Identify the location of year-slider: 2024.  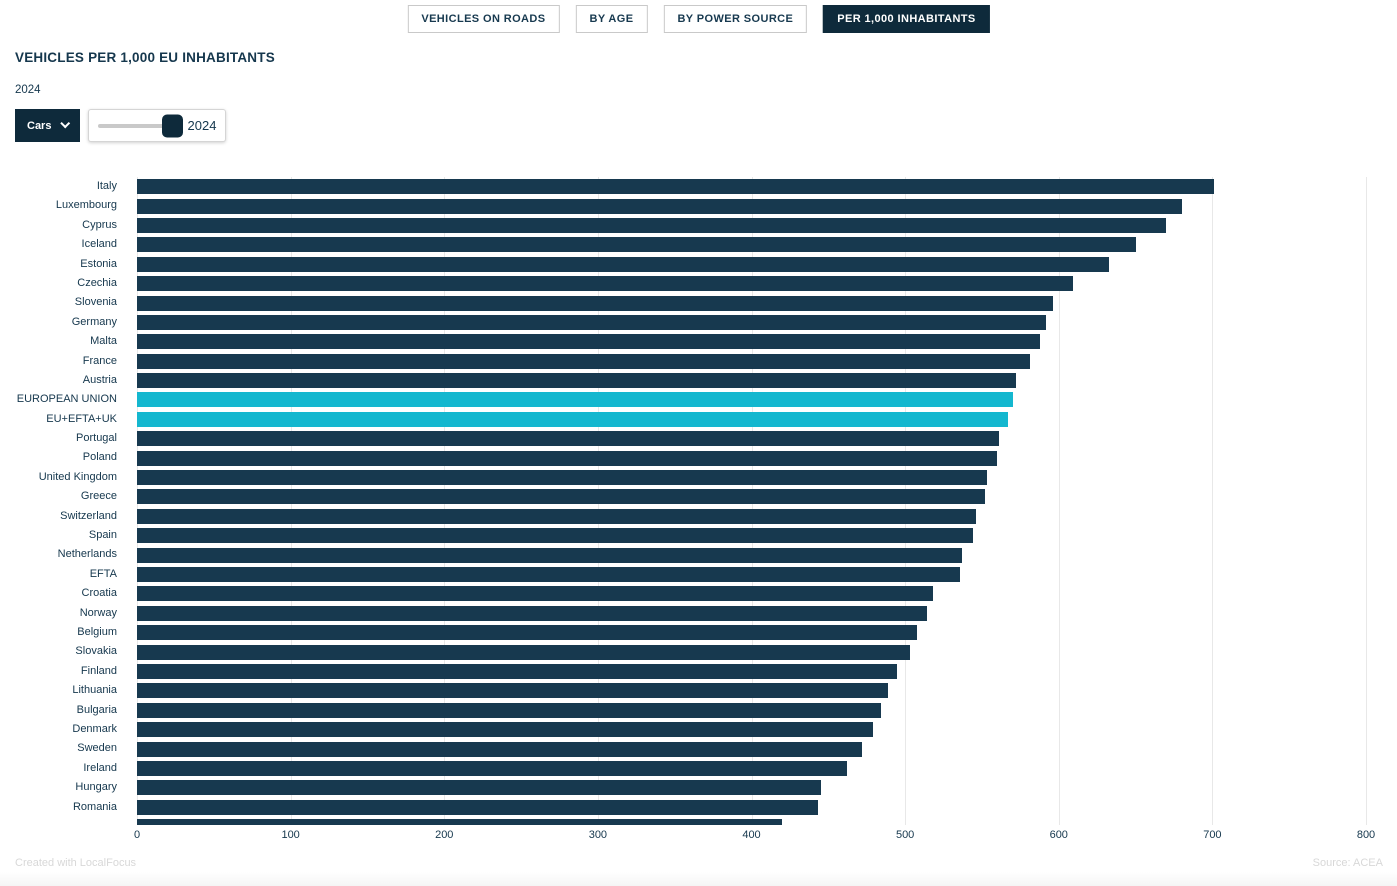
(157, 125).